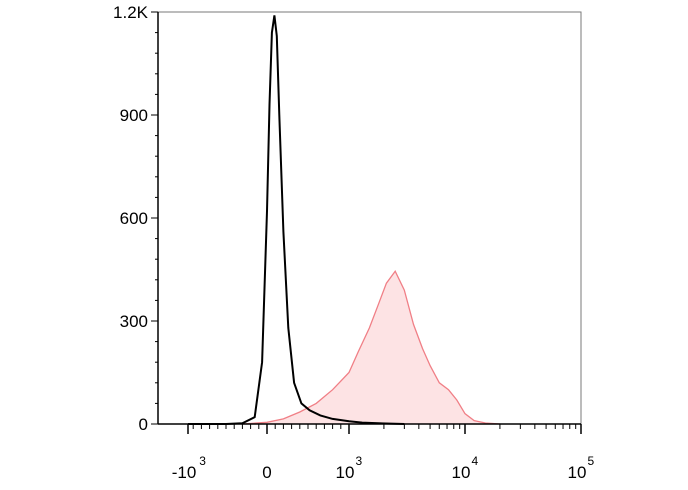  I want to click on sample-histogram-fill, so click(371, 347).